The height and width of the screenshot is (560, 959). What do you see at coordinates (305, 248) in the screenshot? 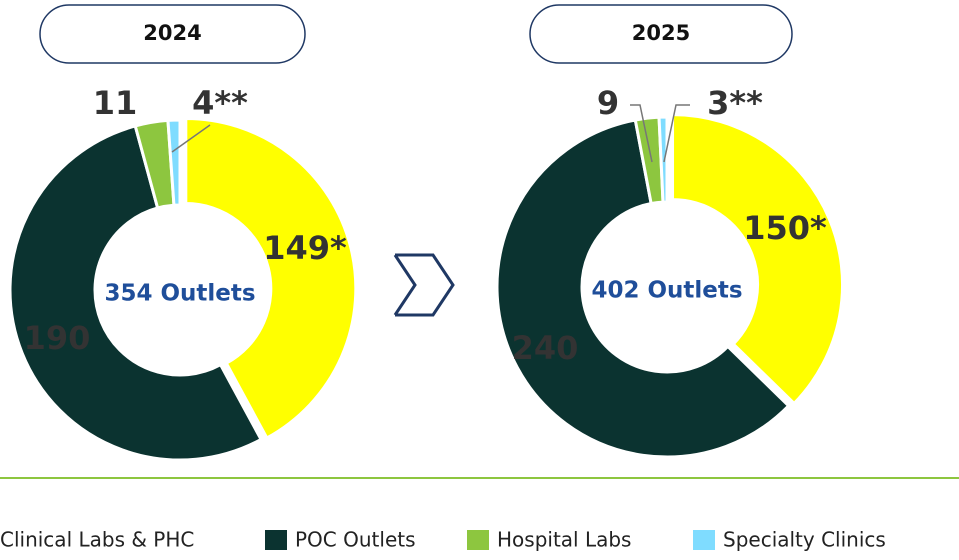
I see `value-label: 149*` at bounding box center [305, 248].